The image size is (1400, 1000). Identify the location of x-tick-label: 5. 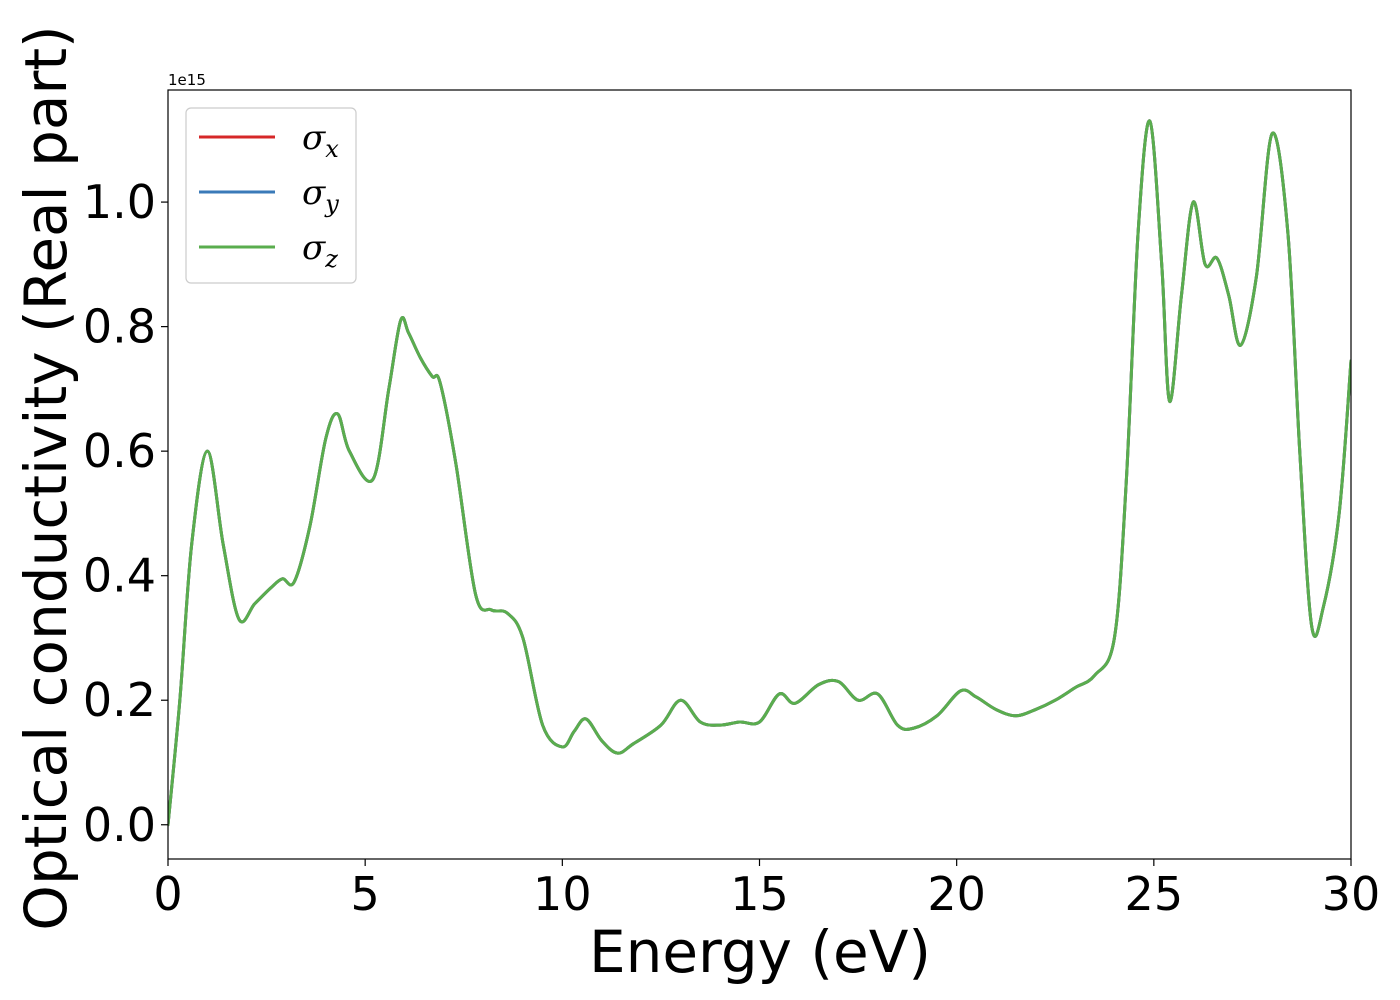
(365, 894).